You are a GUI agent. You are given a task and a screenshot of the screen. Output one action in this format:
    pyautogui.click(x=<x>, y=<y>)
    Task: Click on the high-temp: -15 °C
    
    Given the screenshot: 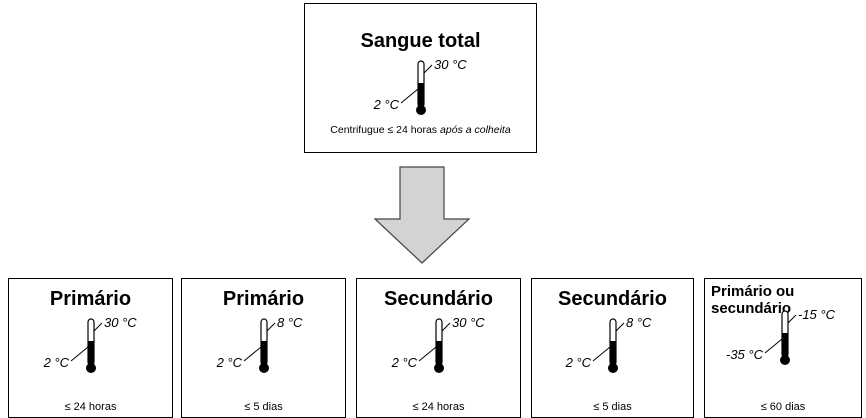 What is the action you would take?
    pyautogui.click(x=817, y=315)
    